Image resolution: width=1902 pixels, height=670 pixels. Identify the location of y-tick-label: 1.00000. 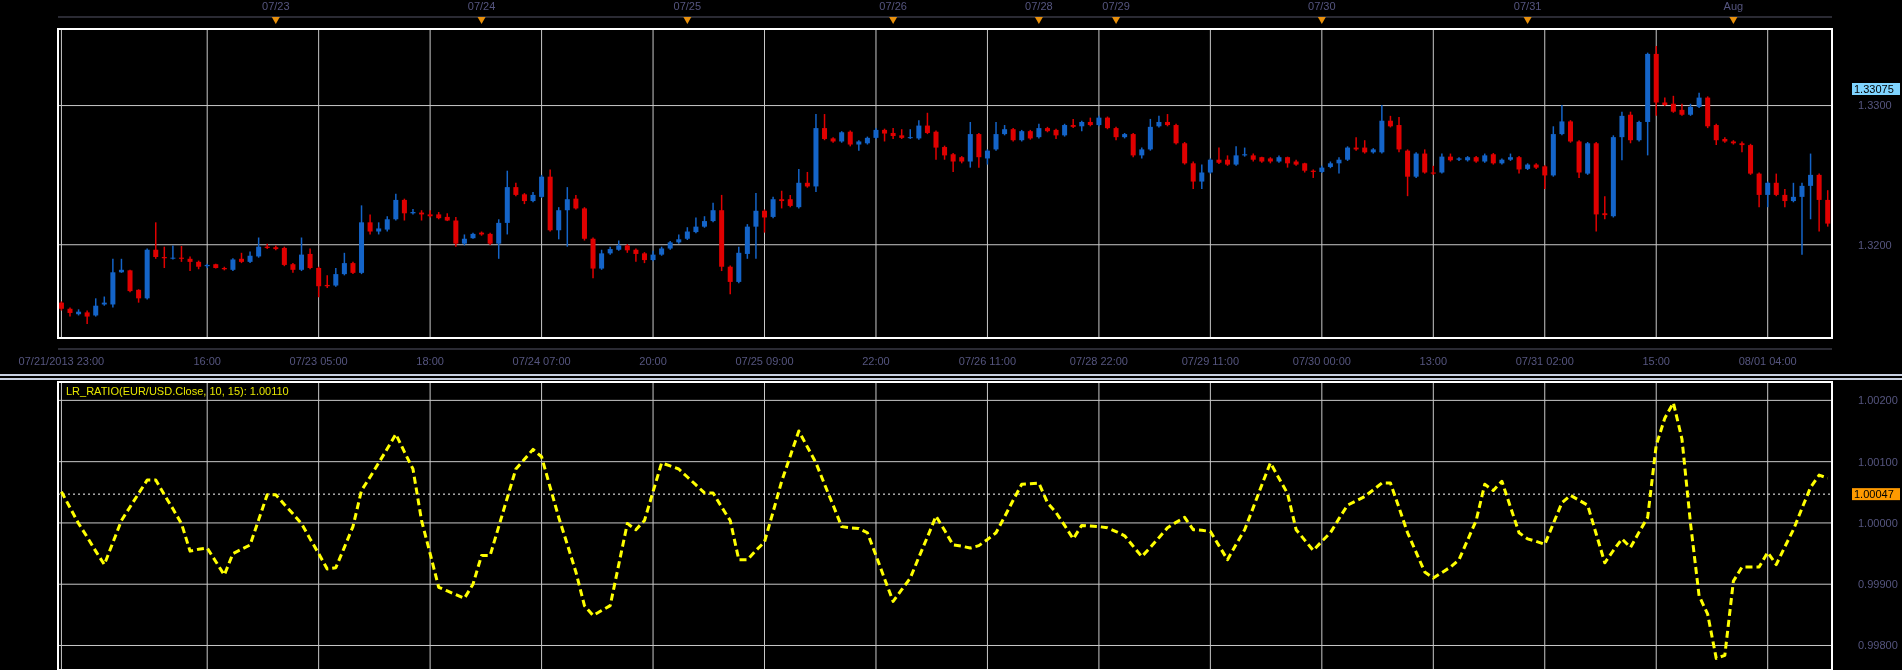
(1878, 522).